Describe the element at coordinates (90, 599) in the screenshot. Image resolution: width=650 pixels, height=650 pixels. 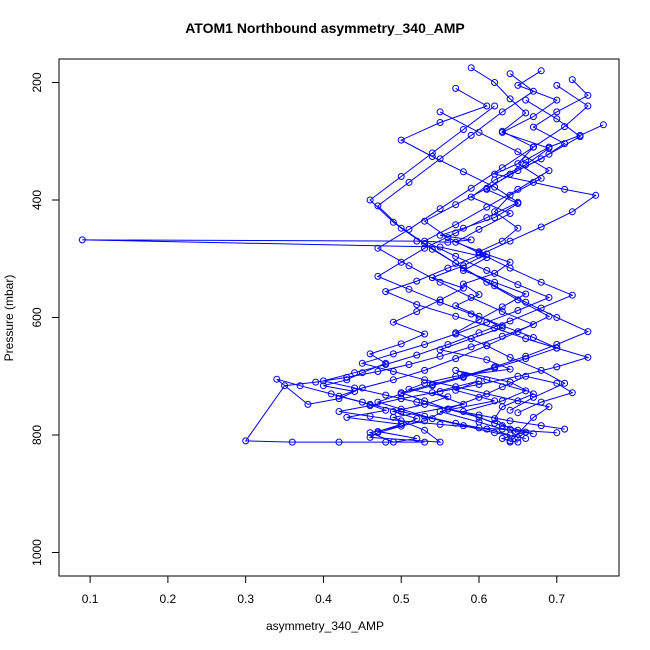
I see `x-tick-label: 0.1` at that location.